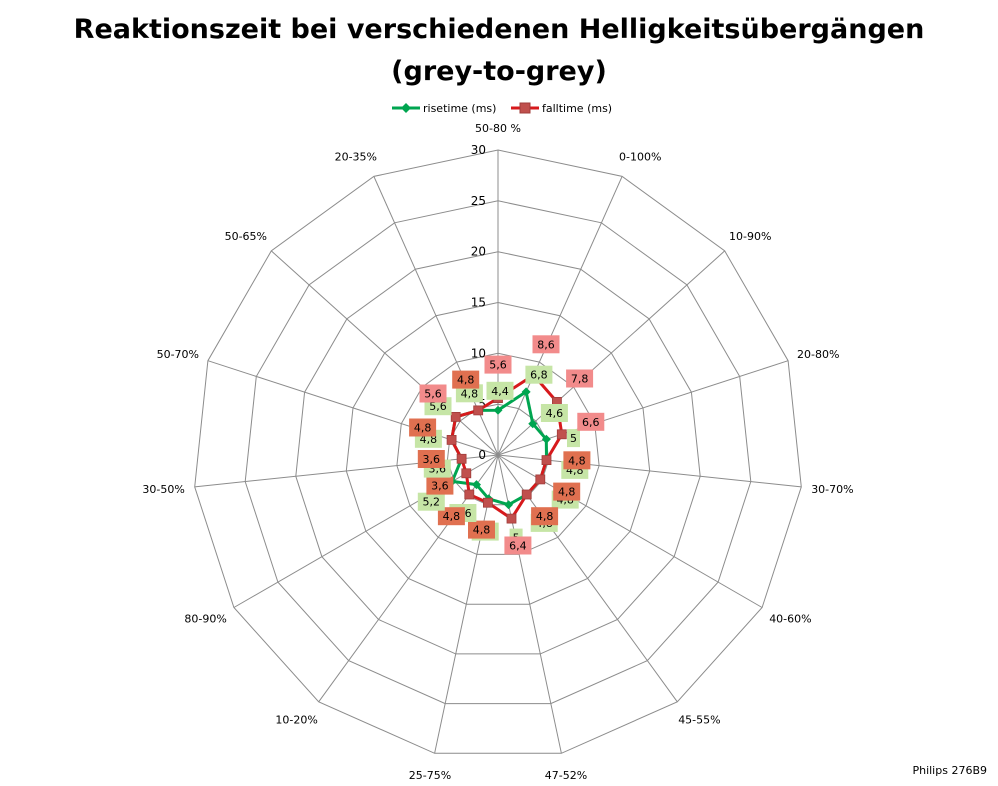 Image resolution: width=998 pixels, height=786 pixels. I want to click on category-label-5: 40-60%, so click(790, 619).